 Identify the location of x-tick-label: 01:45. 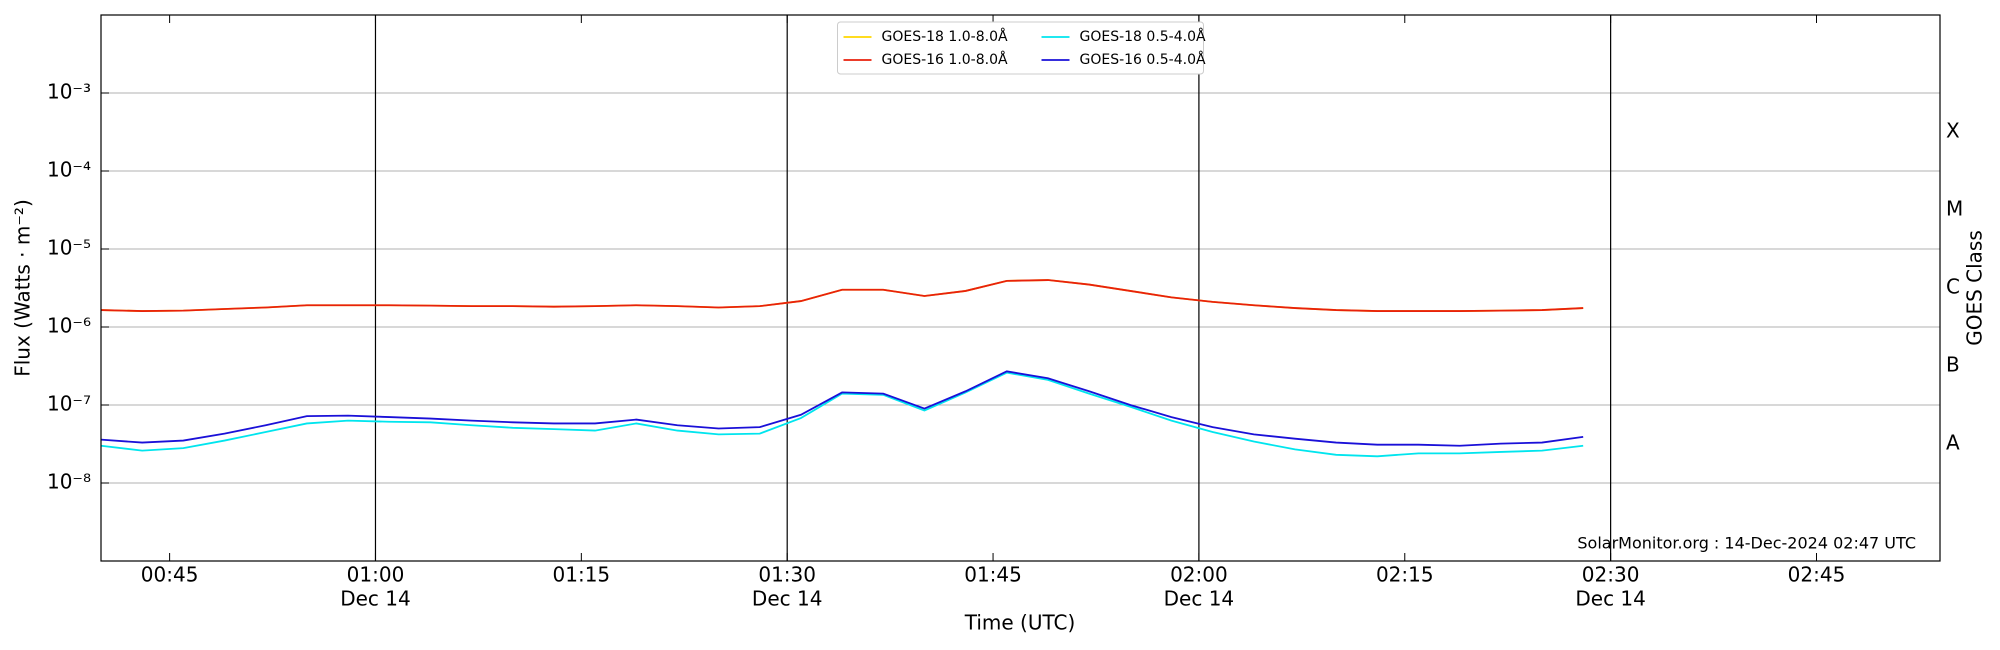
(993, 575).